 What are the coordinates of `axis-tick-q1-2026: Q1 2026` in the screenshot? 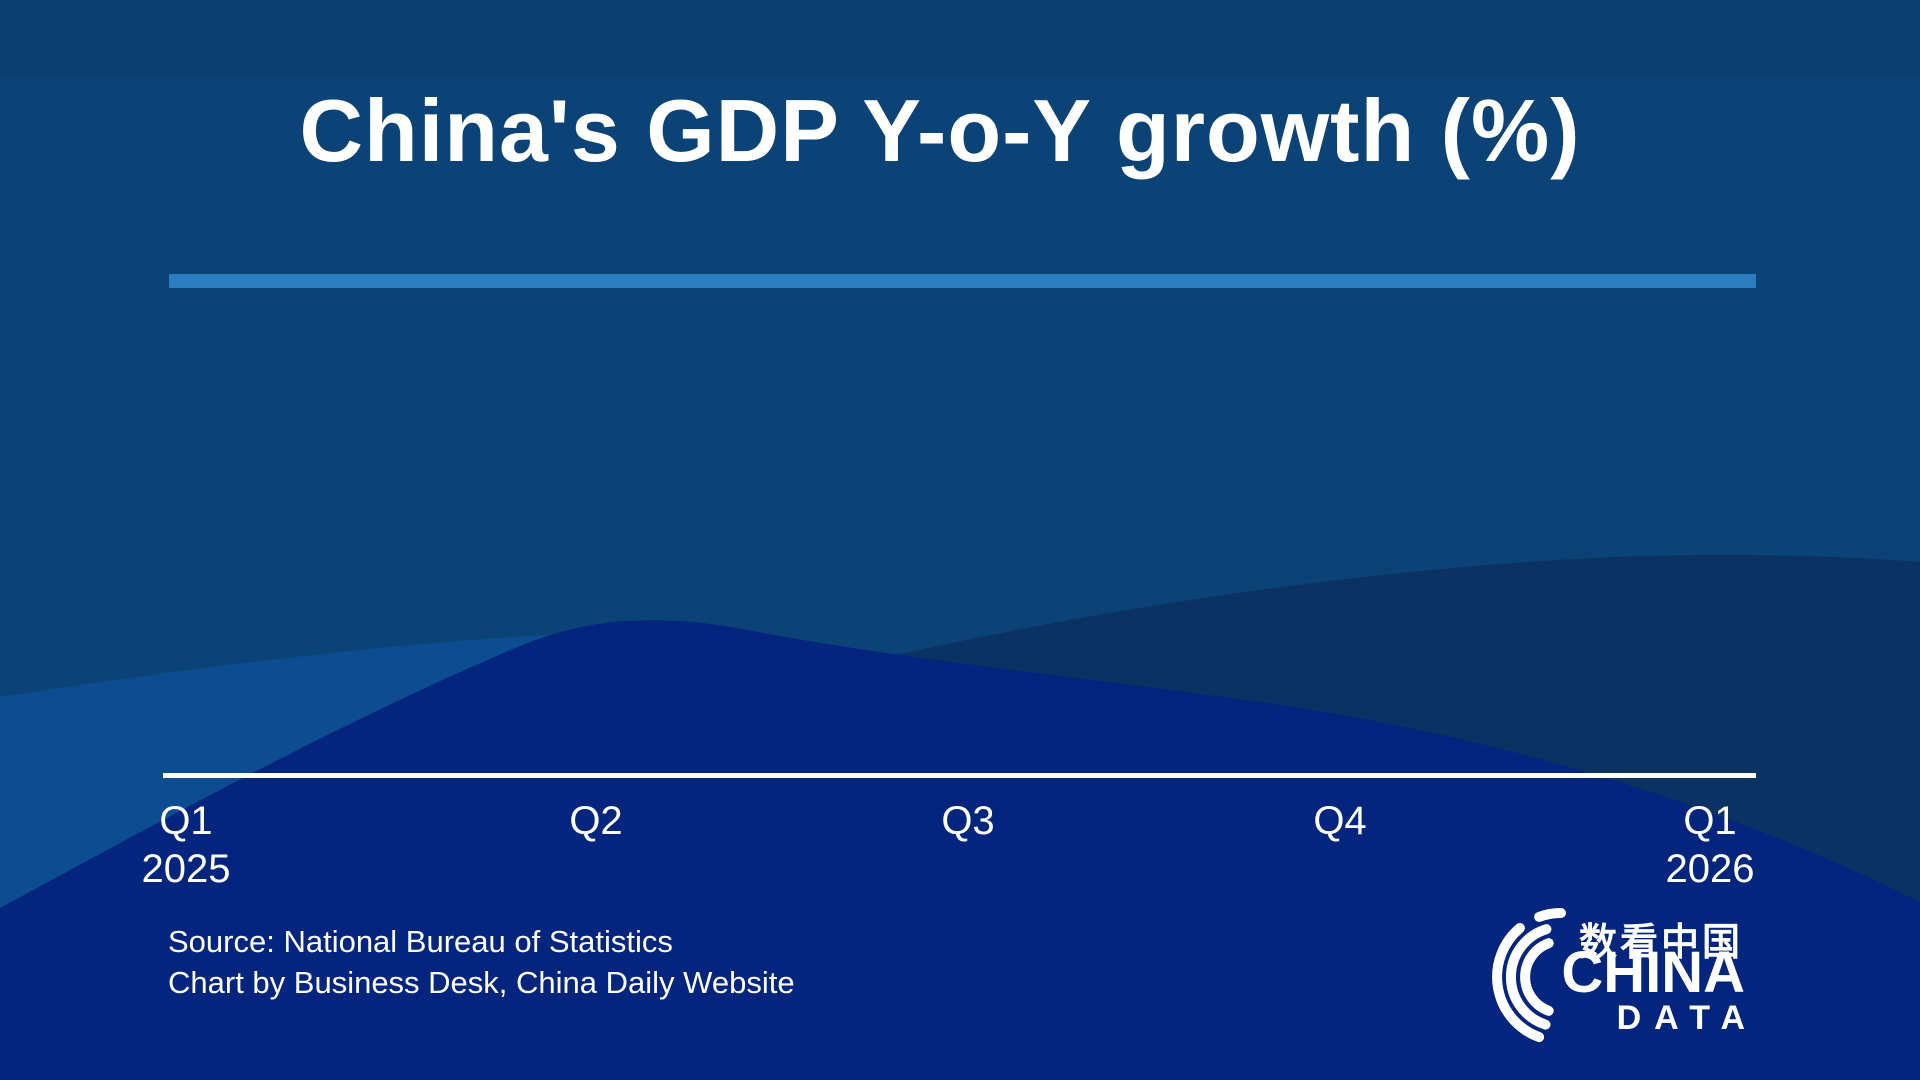 It's located at (1710, 845).